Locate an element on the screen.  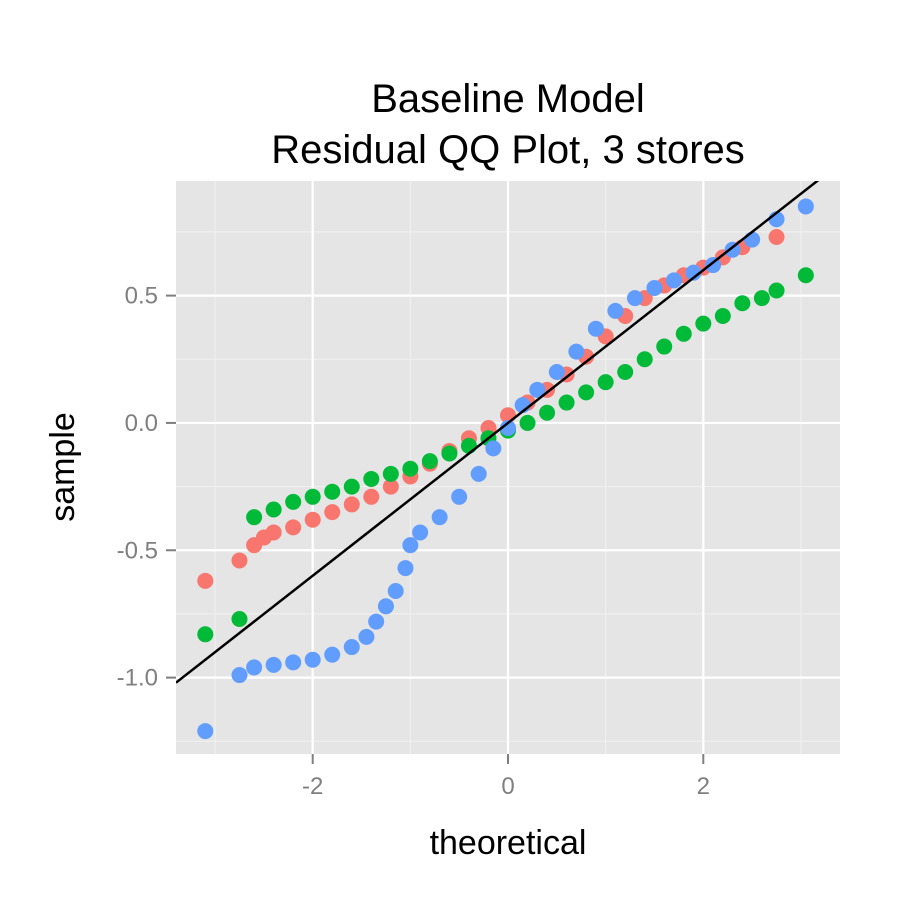
chart-title-line-2: Residual QQ Plot, 3 stores is located at coordinates (508, 150).